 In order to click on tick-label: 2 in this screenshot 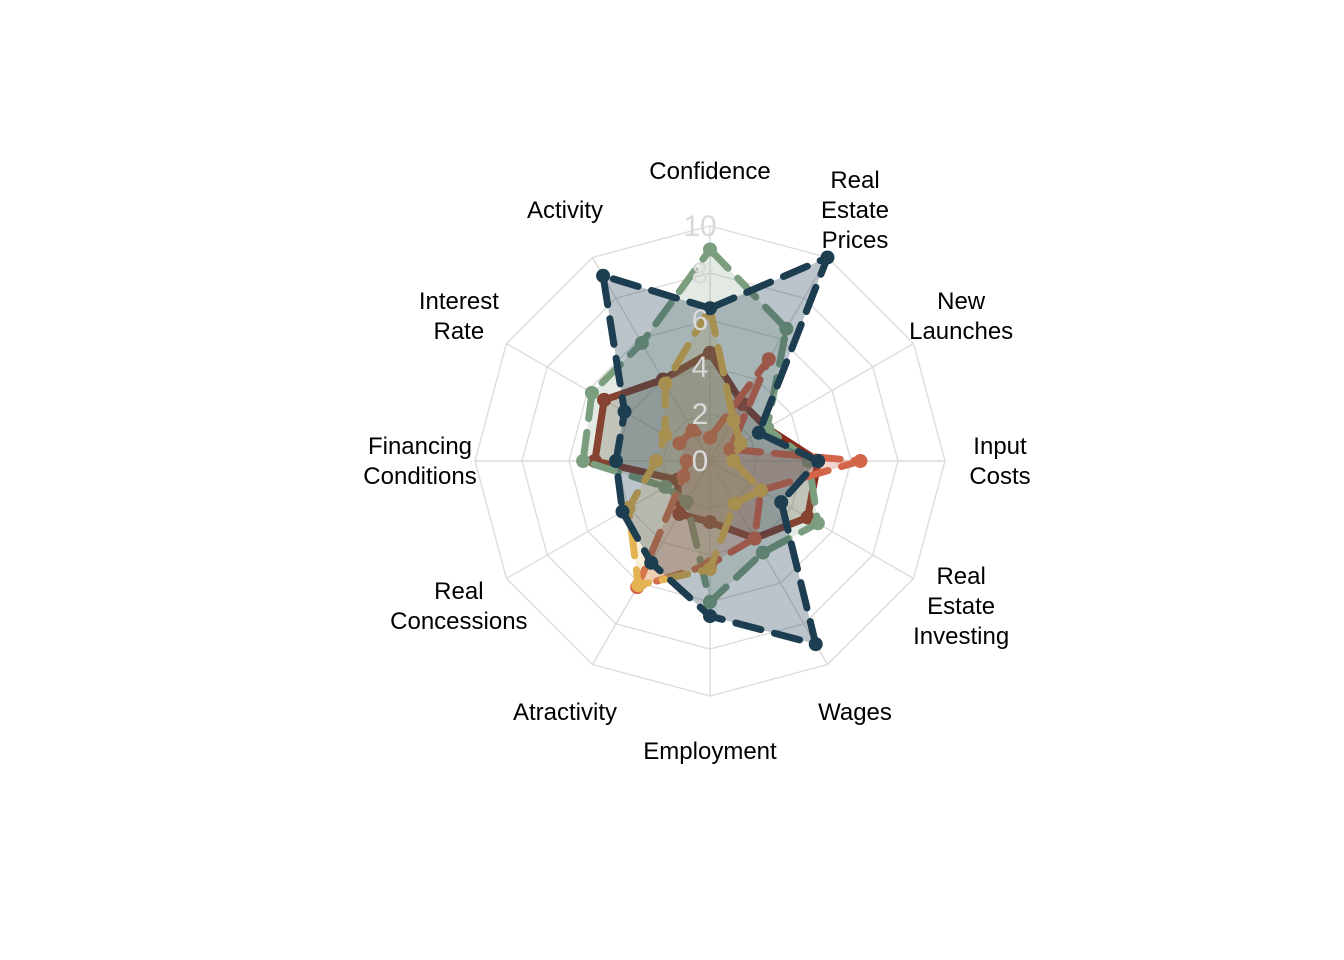, I will do `click(700, 414)`.